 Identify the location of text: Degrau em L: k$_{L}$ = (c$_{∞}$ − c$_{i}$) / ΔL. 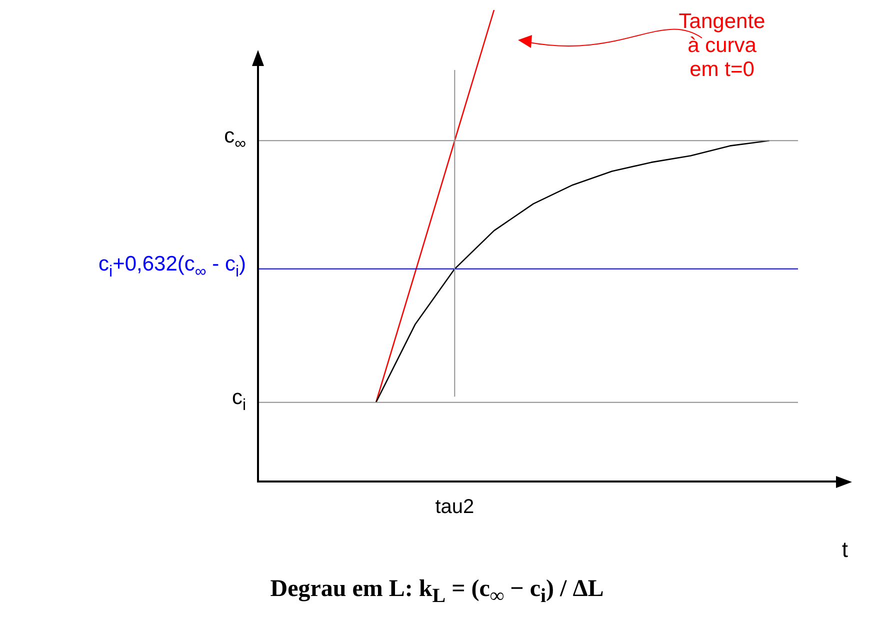
(437, 592).